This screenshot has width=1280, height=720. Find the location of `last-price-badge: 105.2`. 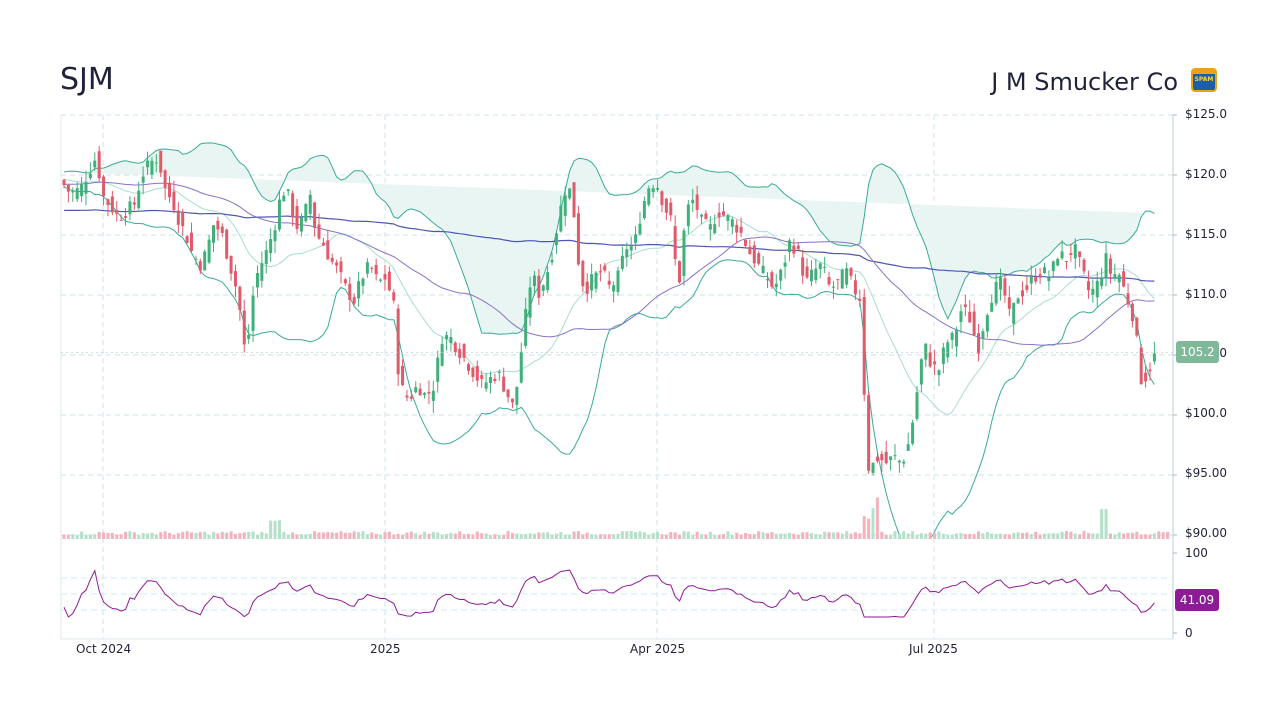

last-price-badge: 105.2 is located at coordinates (1197, 352).